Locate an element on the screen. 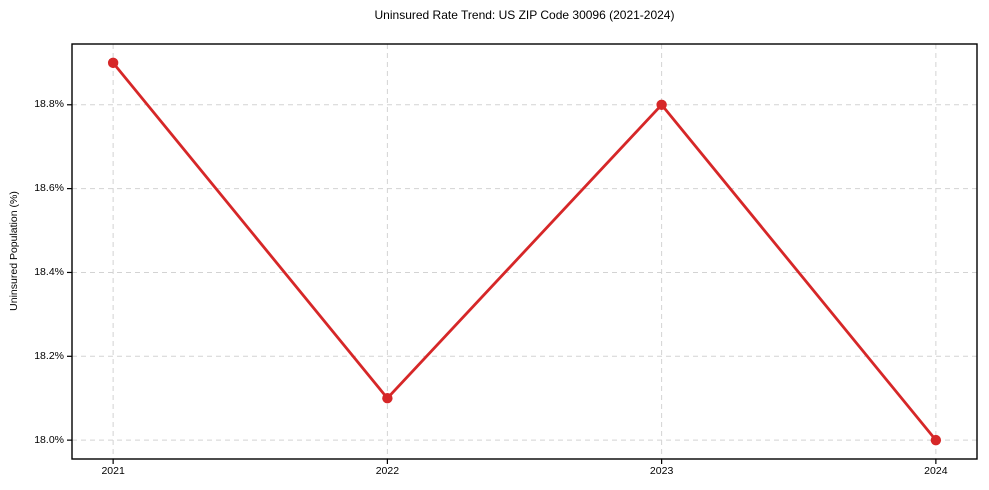 Image resolution: width=989 pixels, height=490 pixels. y-tick-label: 18.6% is located at coordinates (49, 188).